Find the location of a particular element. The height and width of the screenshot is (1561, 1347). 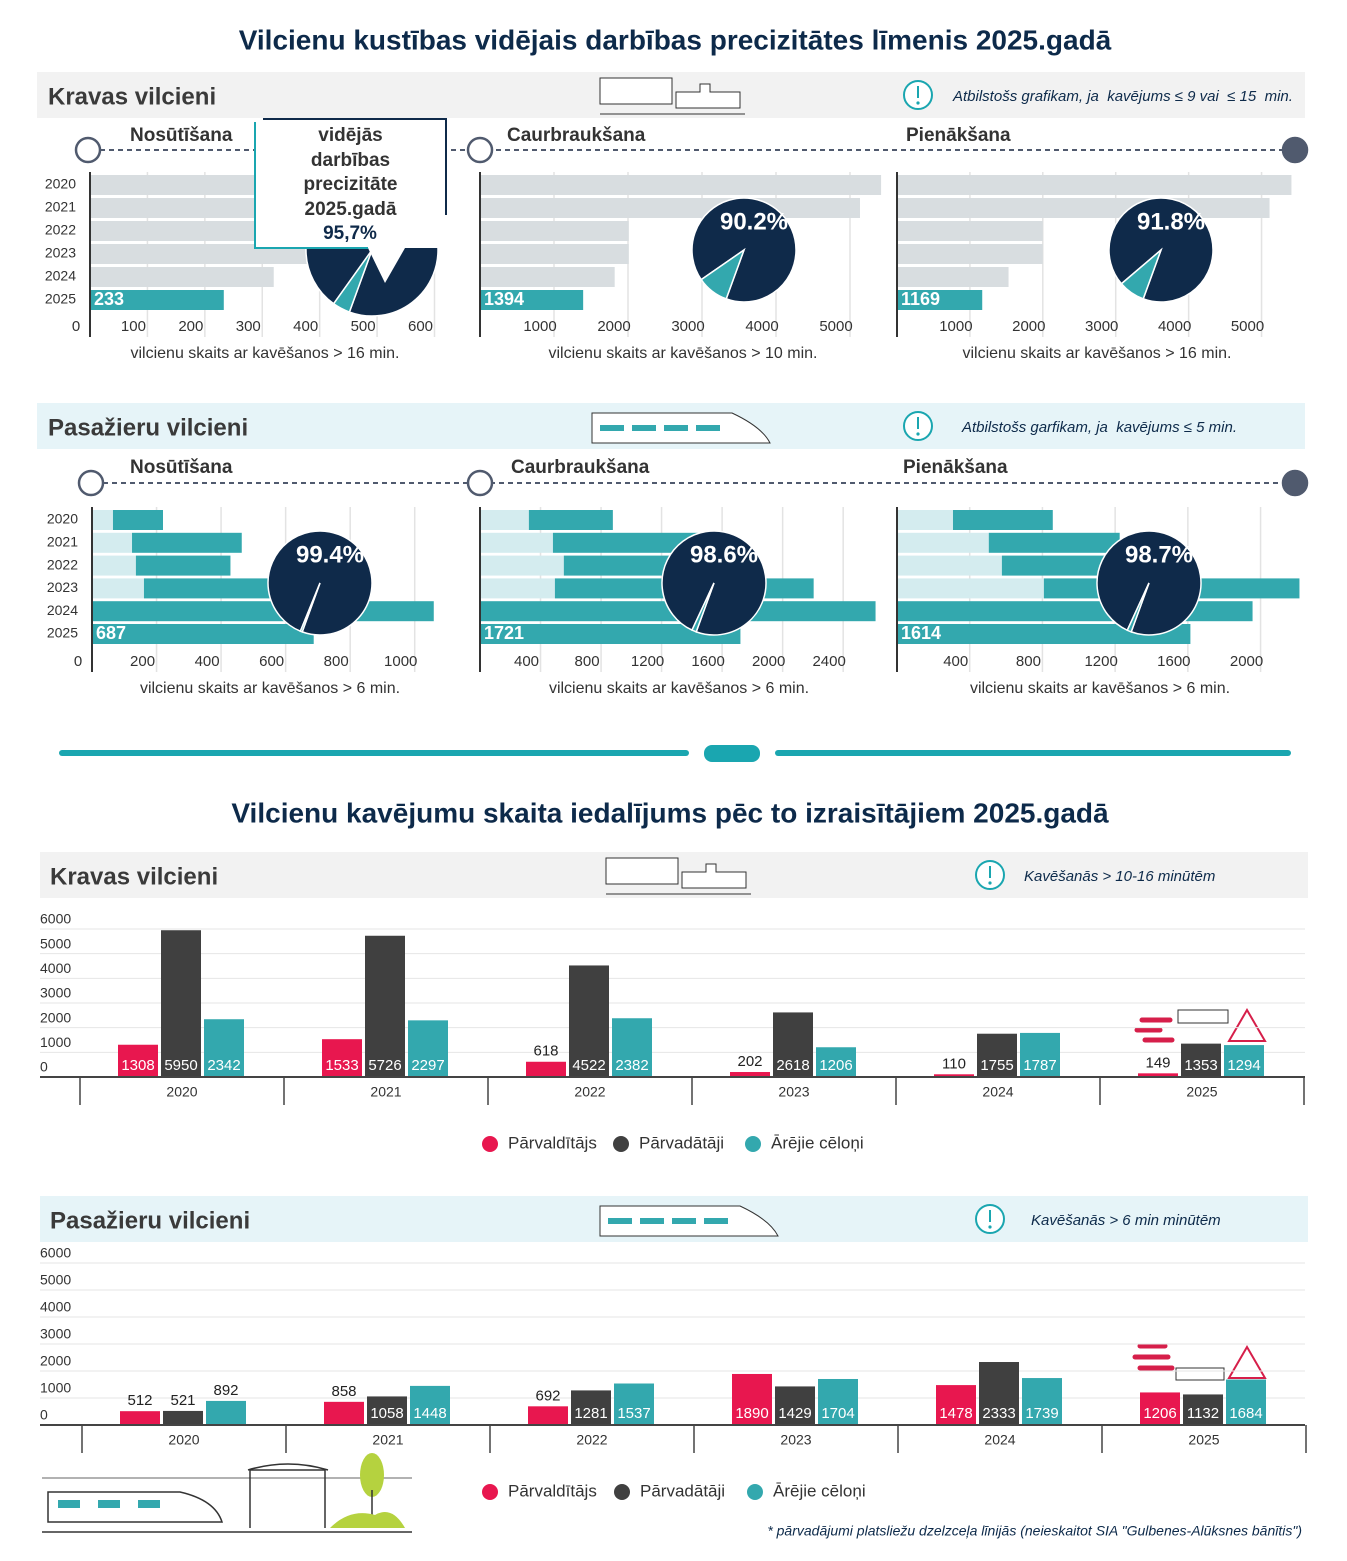

pie-label: 99.4% is located at coordinates (330, 554).